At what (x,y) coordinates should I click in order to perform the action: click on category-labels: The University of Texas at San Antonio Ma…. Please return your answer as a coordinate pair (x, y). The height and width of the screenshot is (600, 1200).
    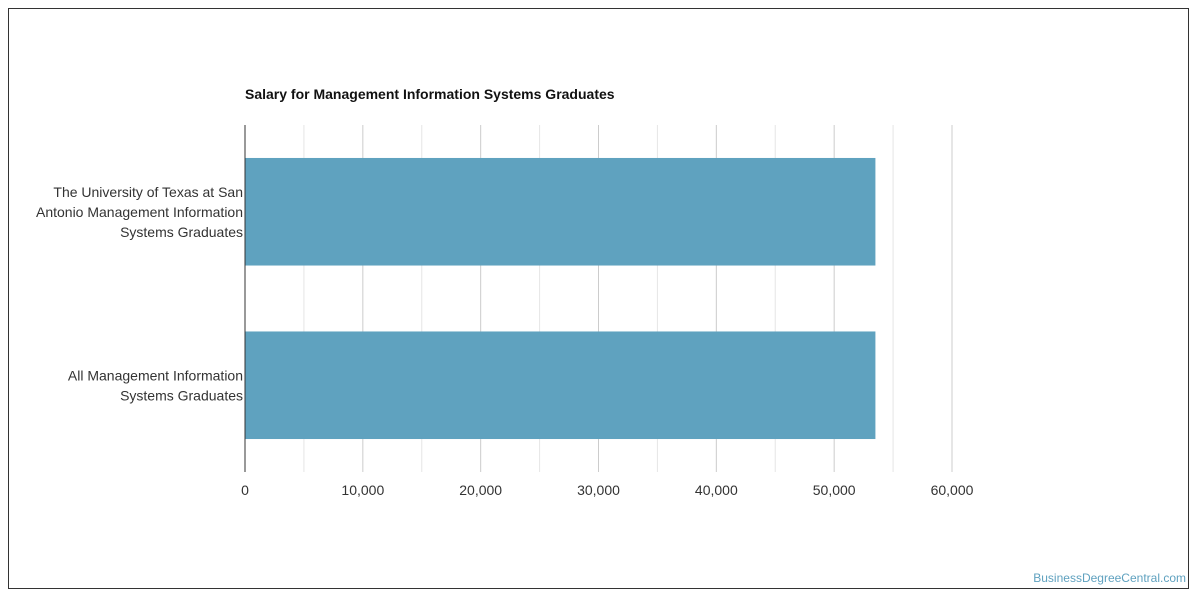
    Looking at the image, I should click on (139, 294).